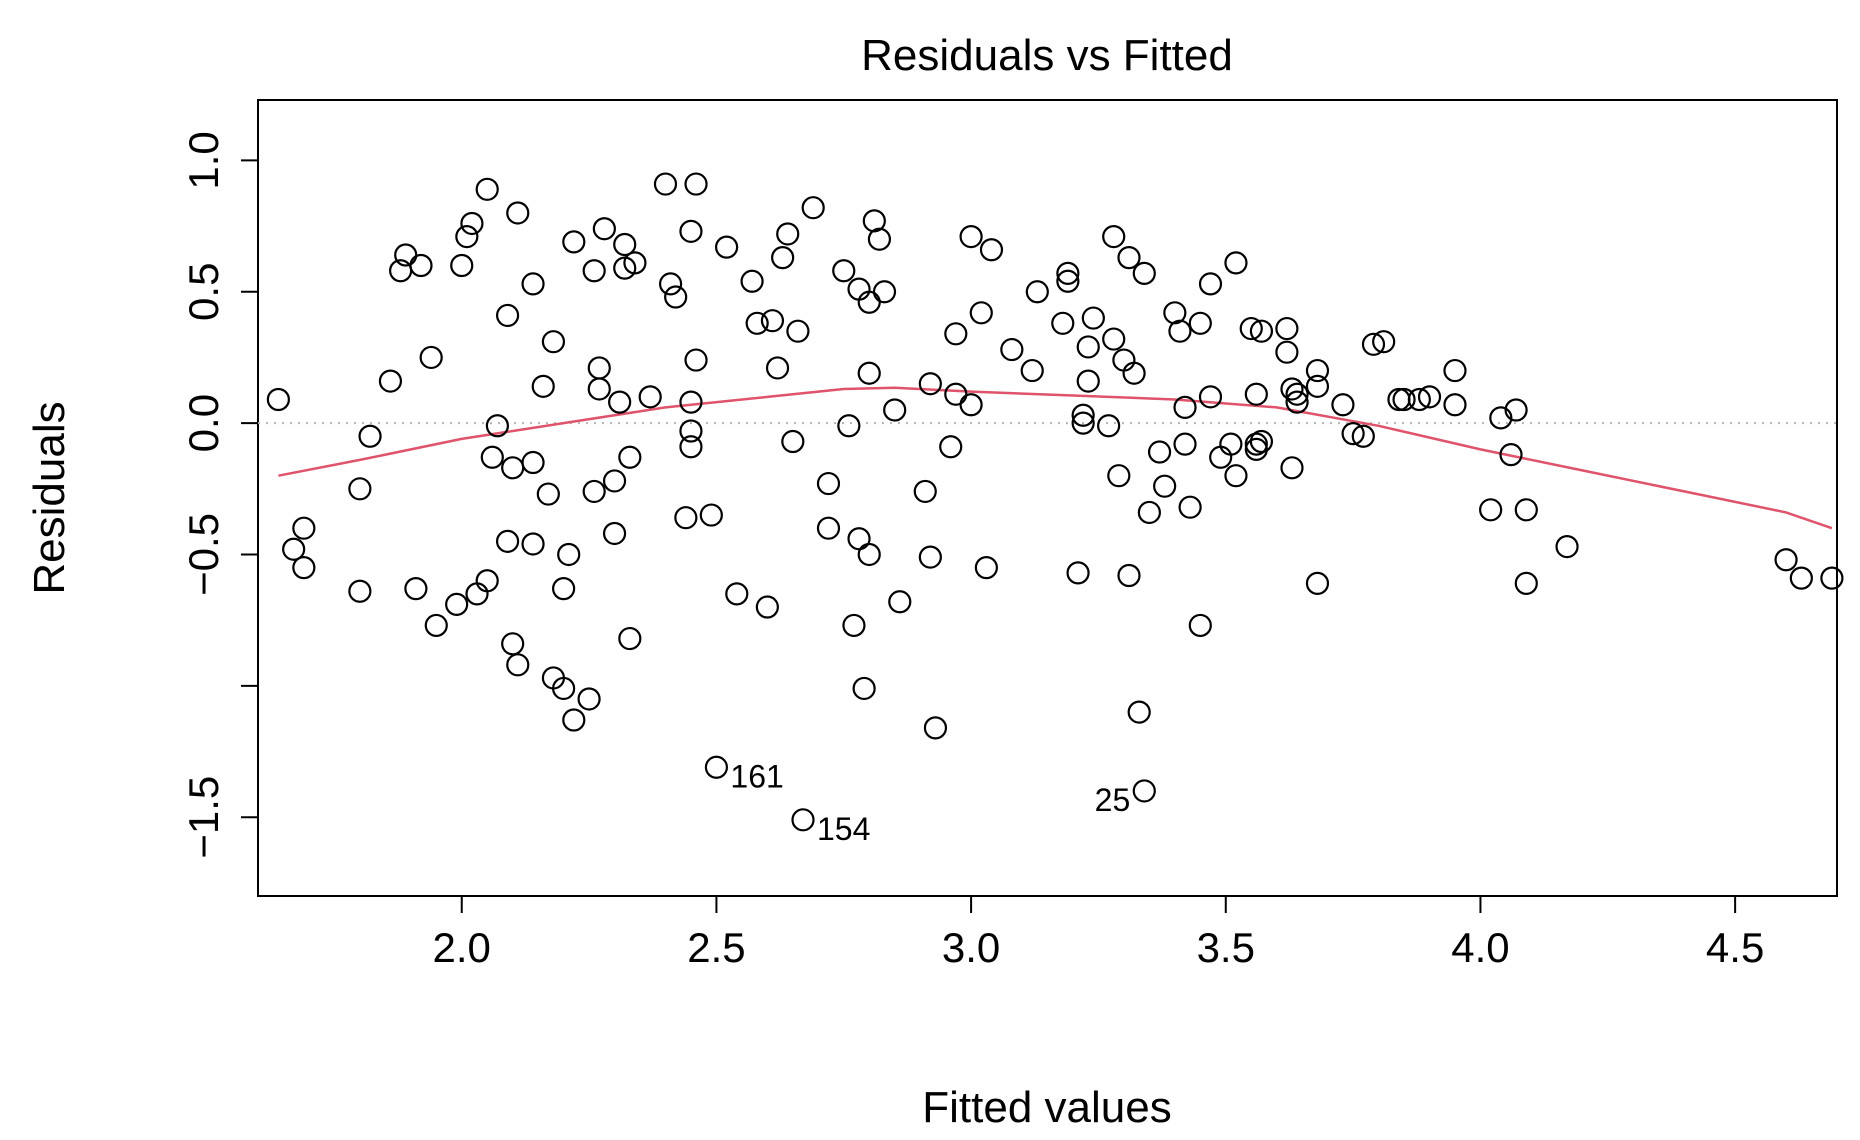  Describe the element at coordinates (1226, 947) in the screenshot. I see `x-tick-label: 3.5` at that location.